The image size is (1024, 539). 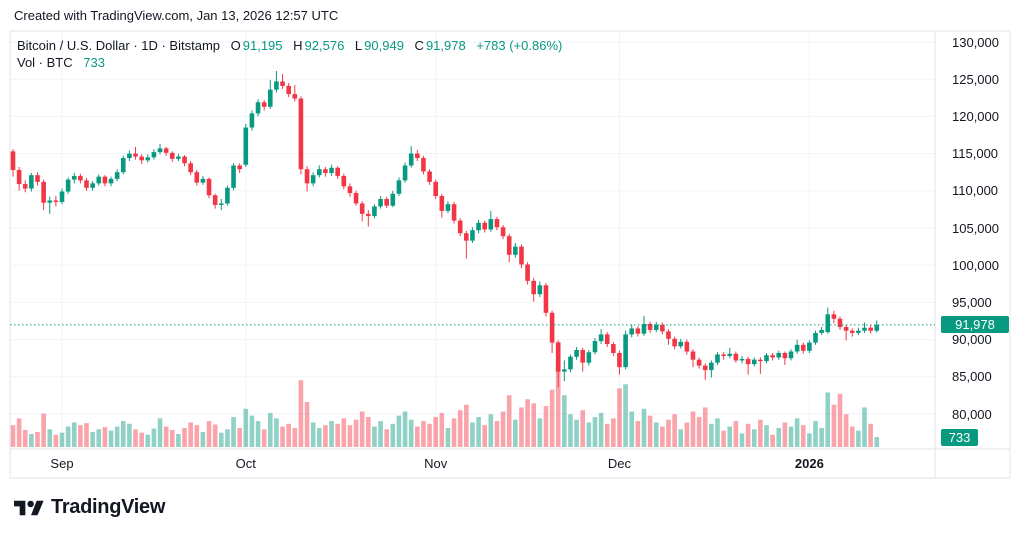 I want to click on tradingview-logo-icon, so click(x=29, y=507).